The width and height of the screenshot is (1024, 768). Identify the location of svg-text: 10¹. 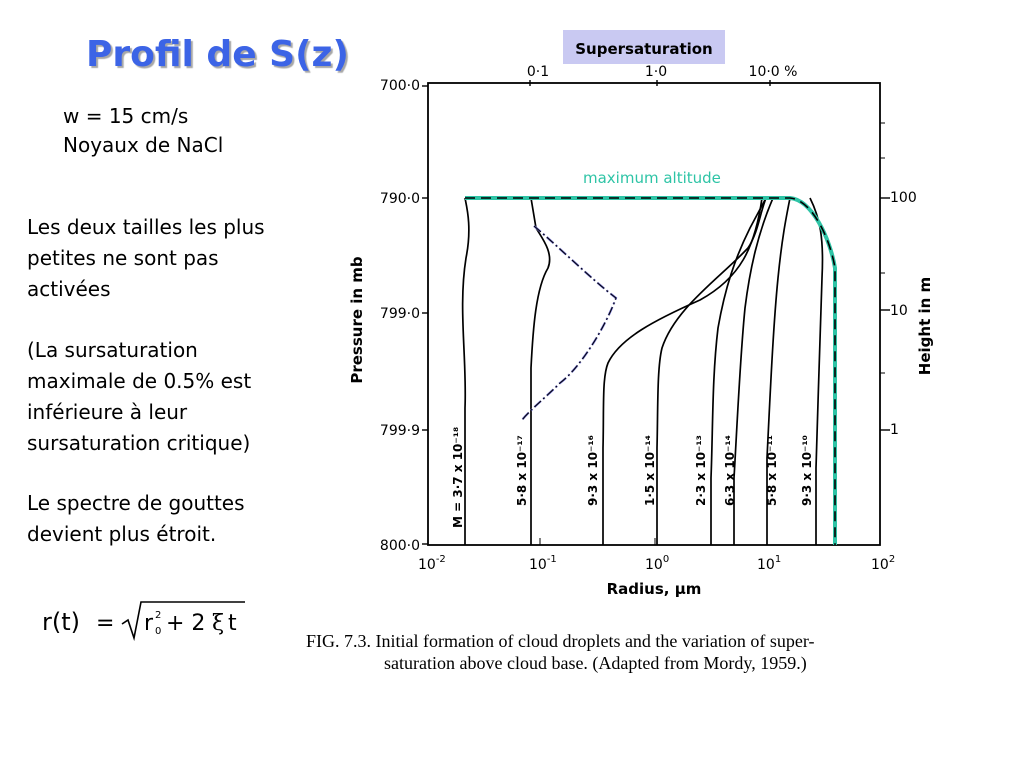
(769, 563).